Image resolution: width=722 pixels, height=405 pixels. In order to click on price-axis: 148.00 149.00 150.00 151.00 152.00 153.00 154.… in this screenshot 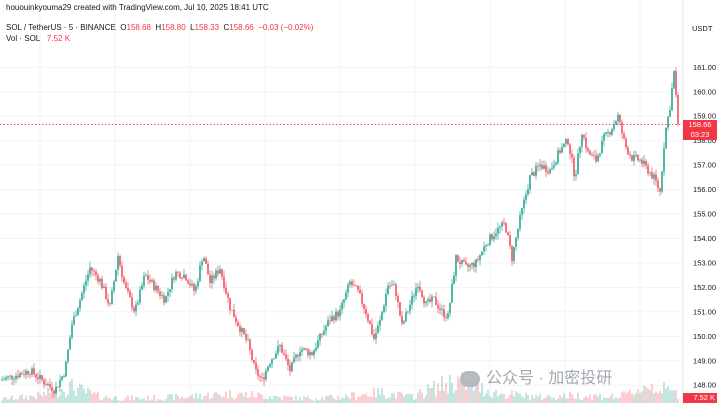, I will do `click(704, 226)`.